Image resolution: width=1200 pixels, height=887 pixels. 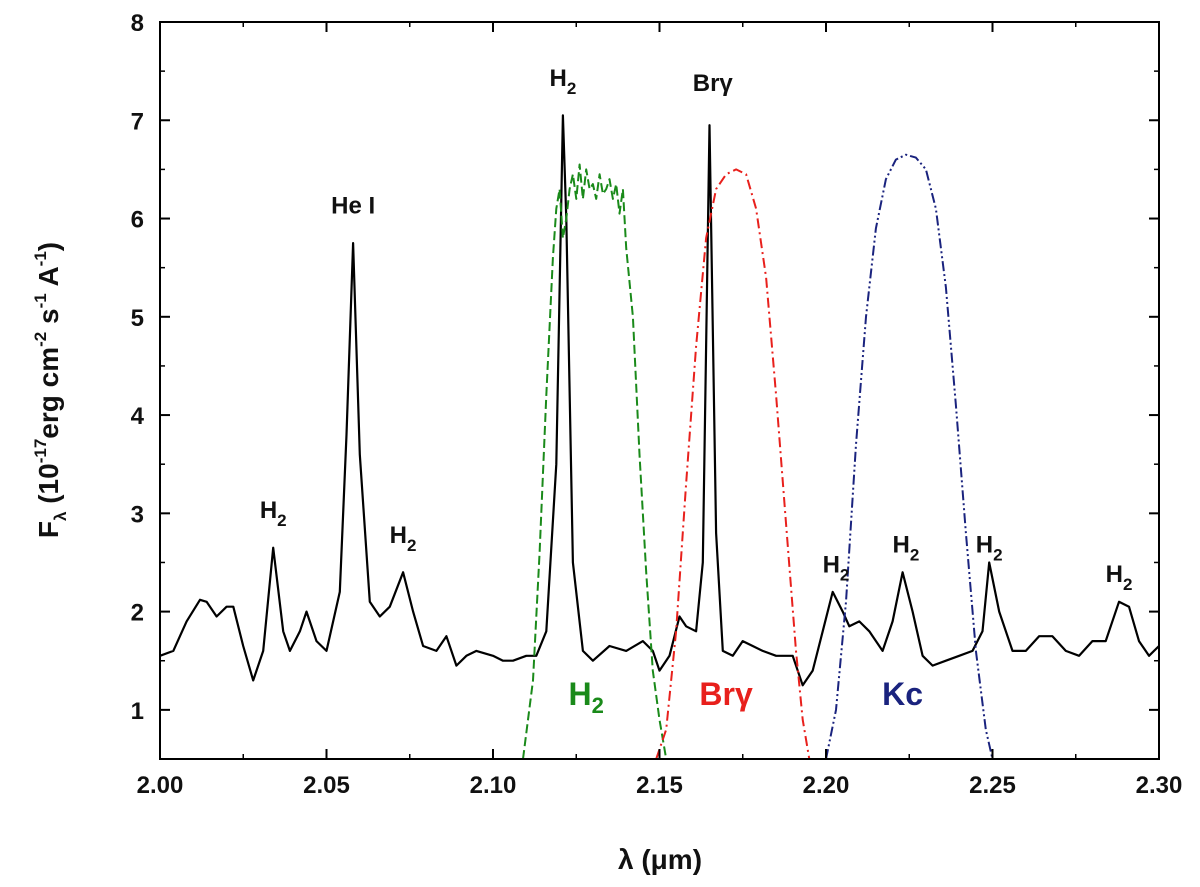 What do you see at coordinates (138, 416) in the screenshot?
I see `y-tick-label: 4` at bounding box center [138, 416].